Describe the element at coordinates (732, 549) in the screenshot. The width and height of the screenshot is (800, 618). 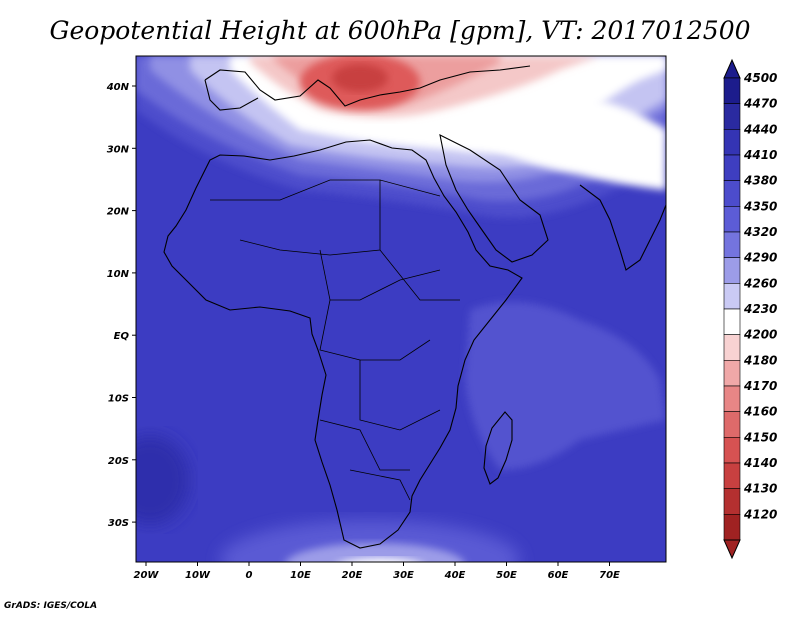
I see `colorbar-bottom-arrow` at that location.